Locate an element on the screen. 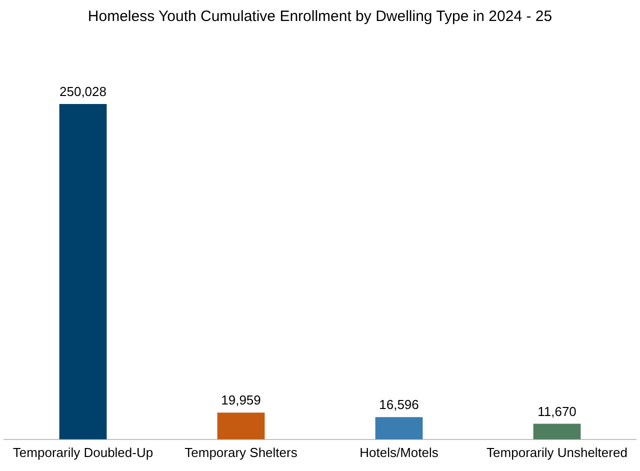 Image resolution: width=640 pixels, height=471 pixels. x-tick-label: Temporarily Unsheltered is located at coordinates (557, 452).